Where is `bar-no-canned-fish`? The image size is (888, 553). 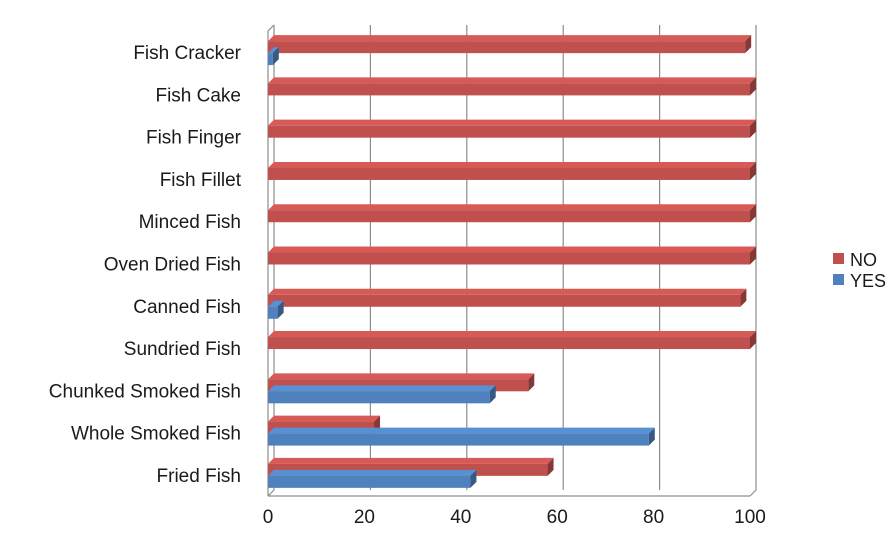 bar-no-canned-fish is located at coordinates (507, 297).